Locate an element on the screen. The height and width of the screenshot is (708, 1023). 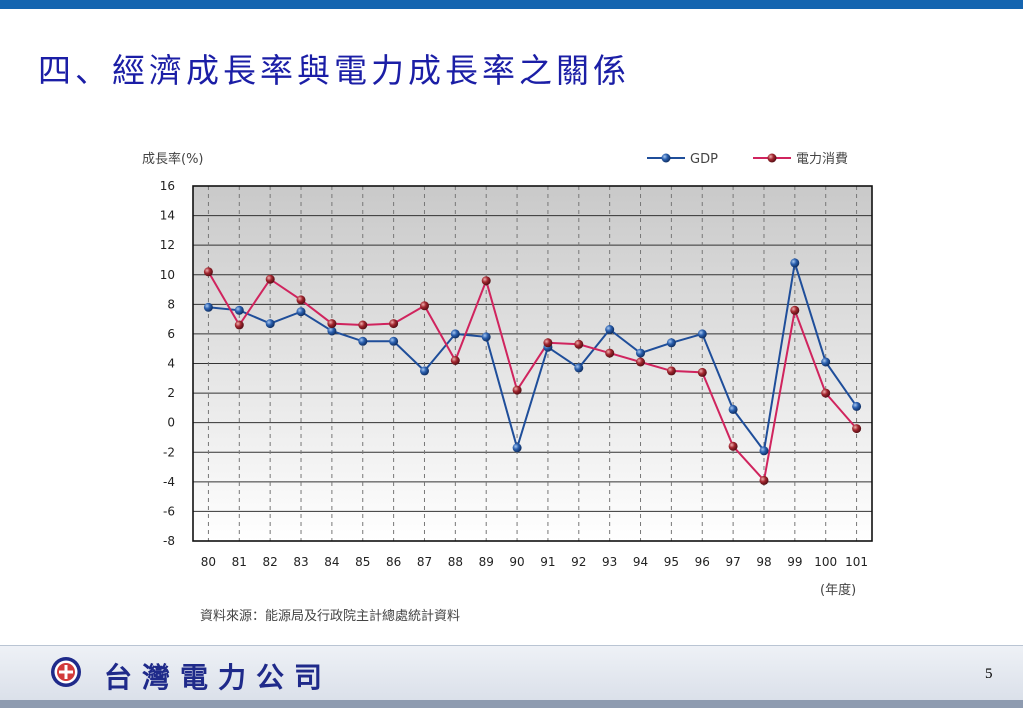
y-tick-label: 12 is located at coordinates (167, 245).